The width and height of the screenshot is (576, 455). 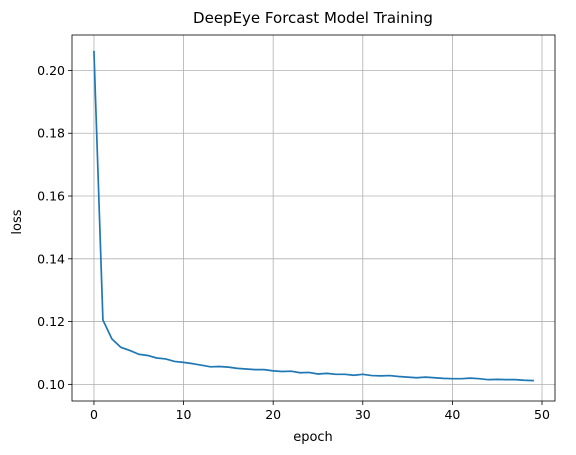 What do you see at coordinates (54, 227) in the screenshot?
I see `y-axis-ticks: 0.10 0.12 0.14 0.16 0.18 0.20` at bounding box center [54, 227].